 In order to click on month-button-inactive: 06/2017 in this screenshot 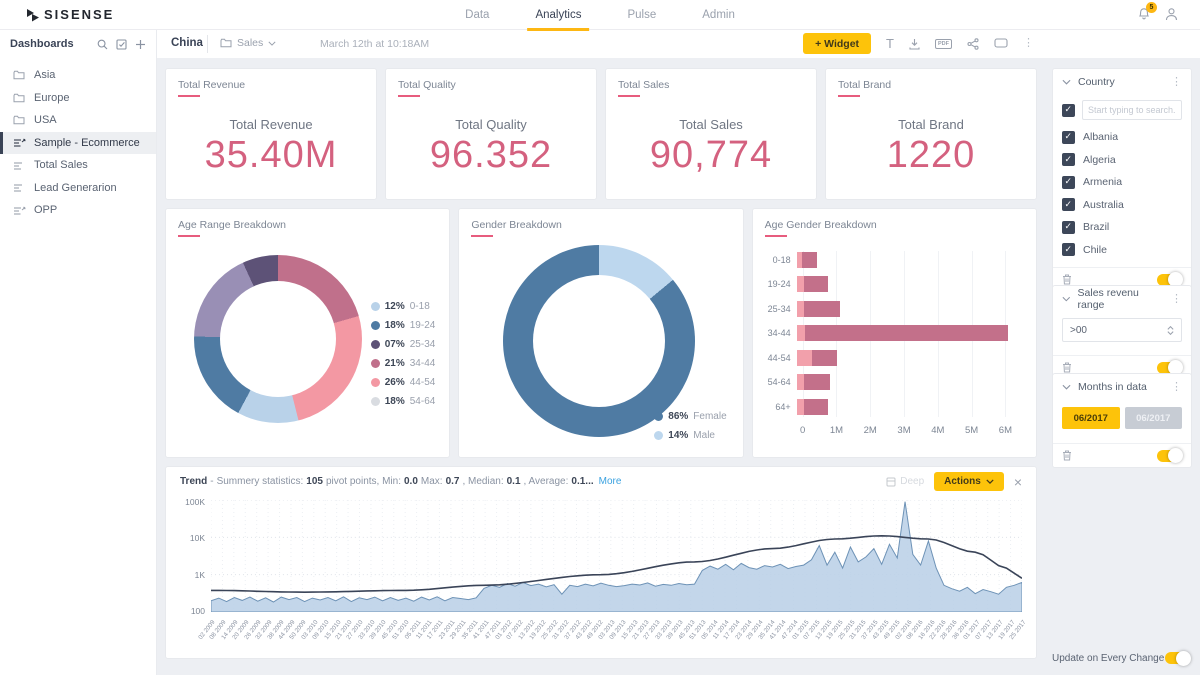, I will do `click(1153, 418)`.